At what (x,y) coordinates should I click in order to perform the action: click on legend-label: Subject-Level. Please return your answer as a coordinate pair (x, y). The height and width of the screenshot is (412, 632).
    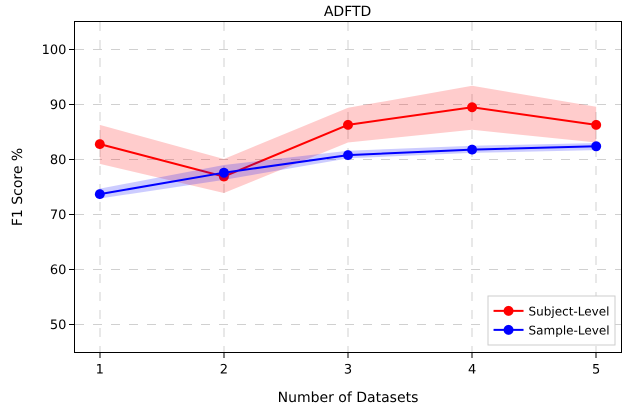
    Looking at the image, I should click on (569, 311).